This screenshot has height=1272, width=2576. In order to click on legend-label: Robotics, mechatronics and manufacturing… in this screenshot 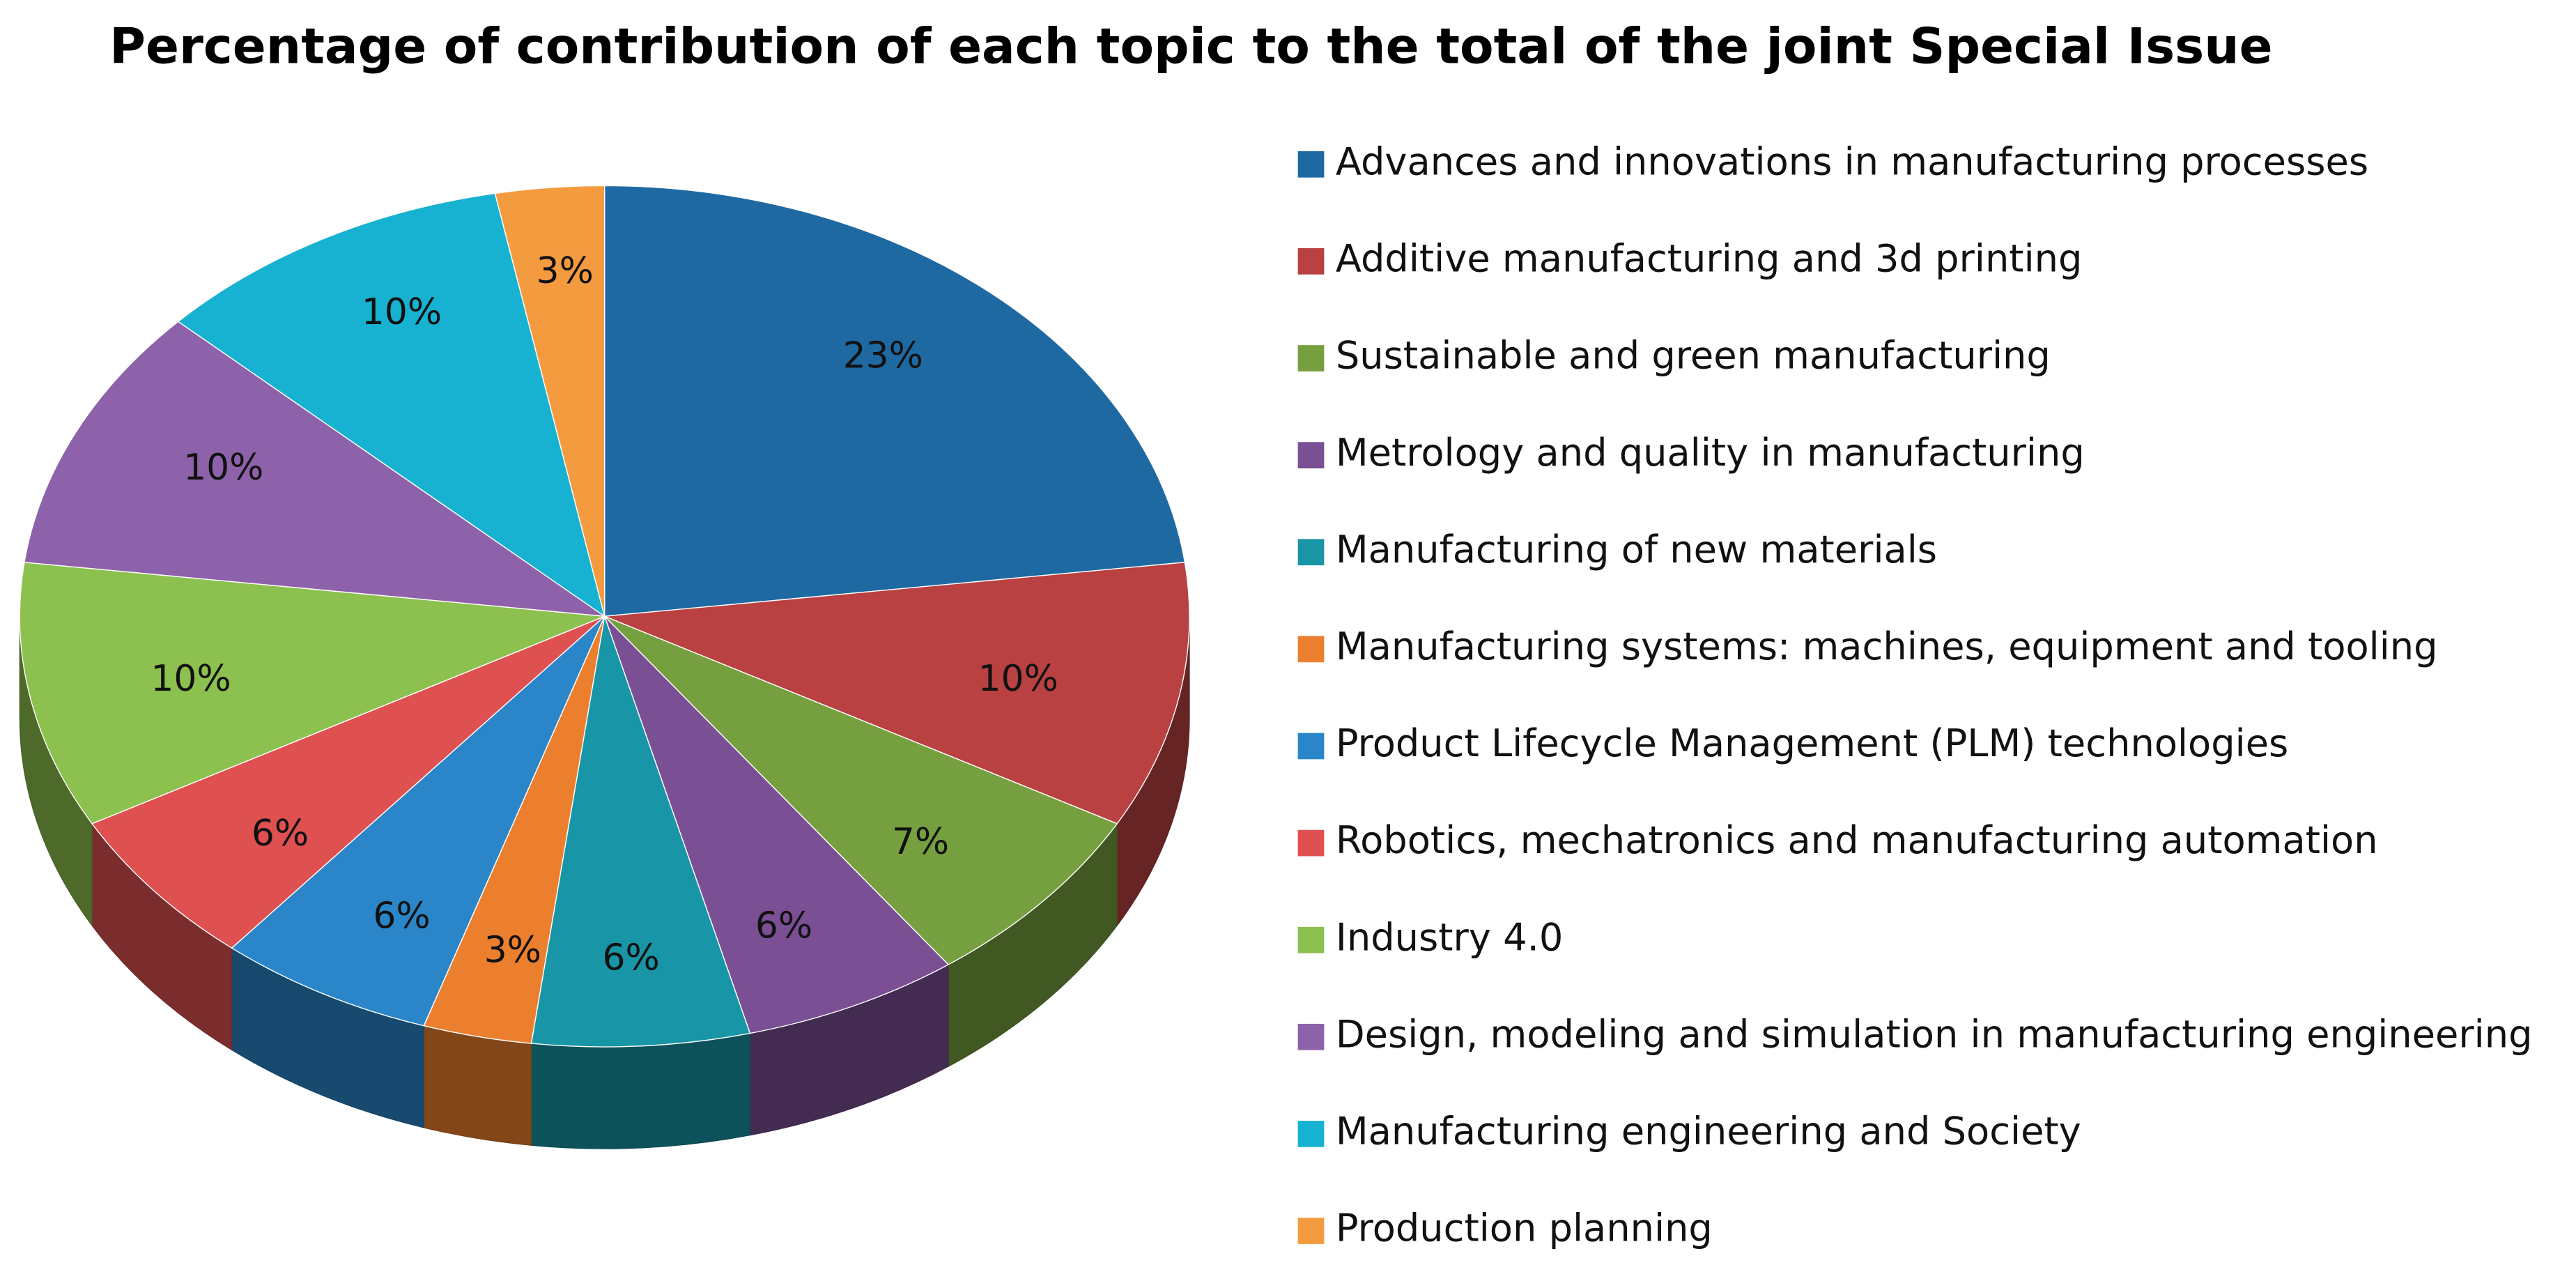, I will do `click(1857, 840)`.